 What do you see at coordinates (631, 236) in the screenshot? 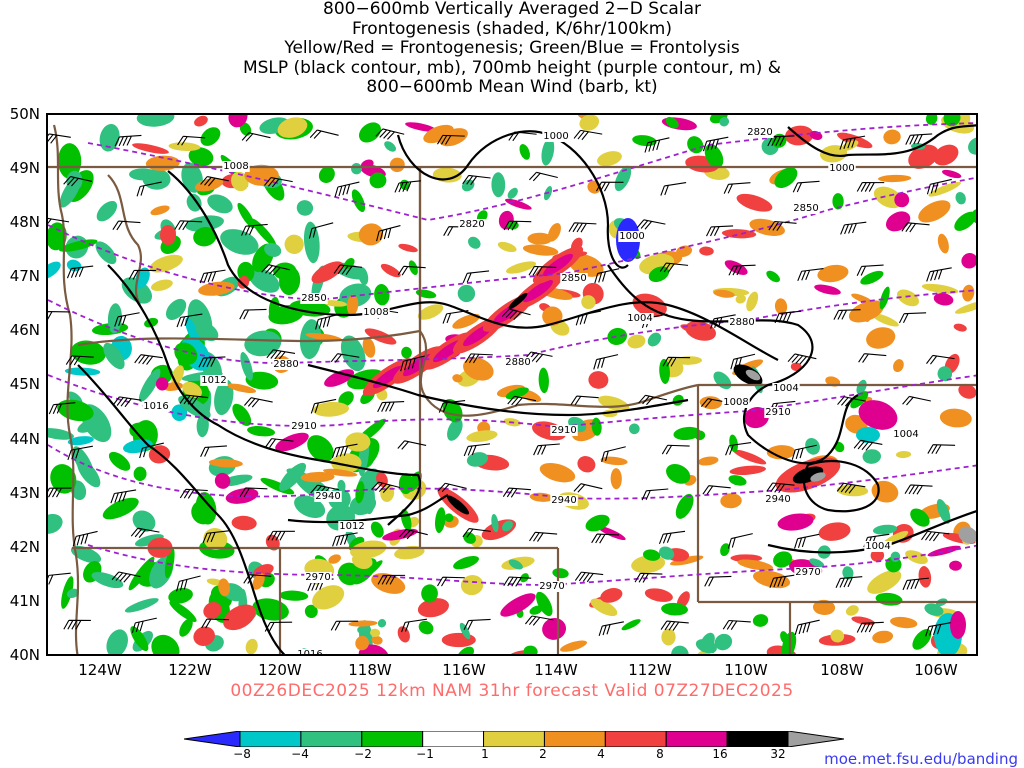
I see `mslp-label: 1000` at bounding box center [631, 236].